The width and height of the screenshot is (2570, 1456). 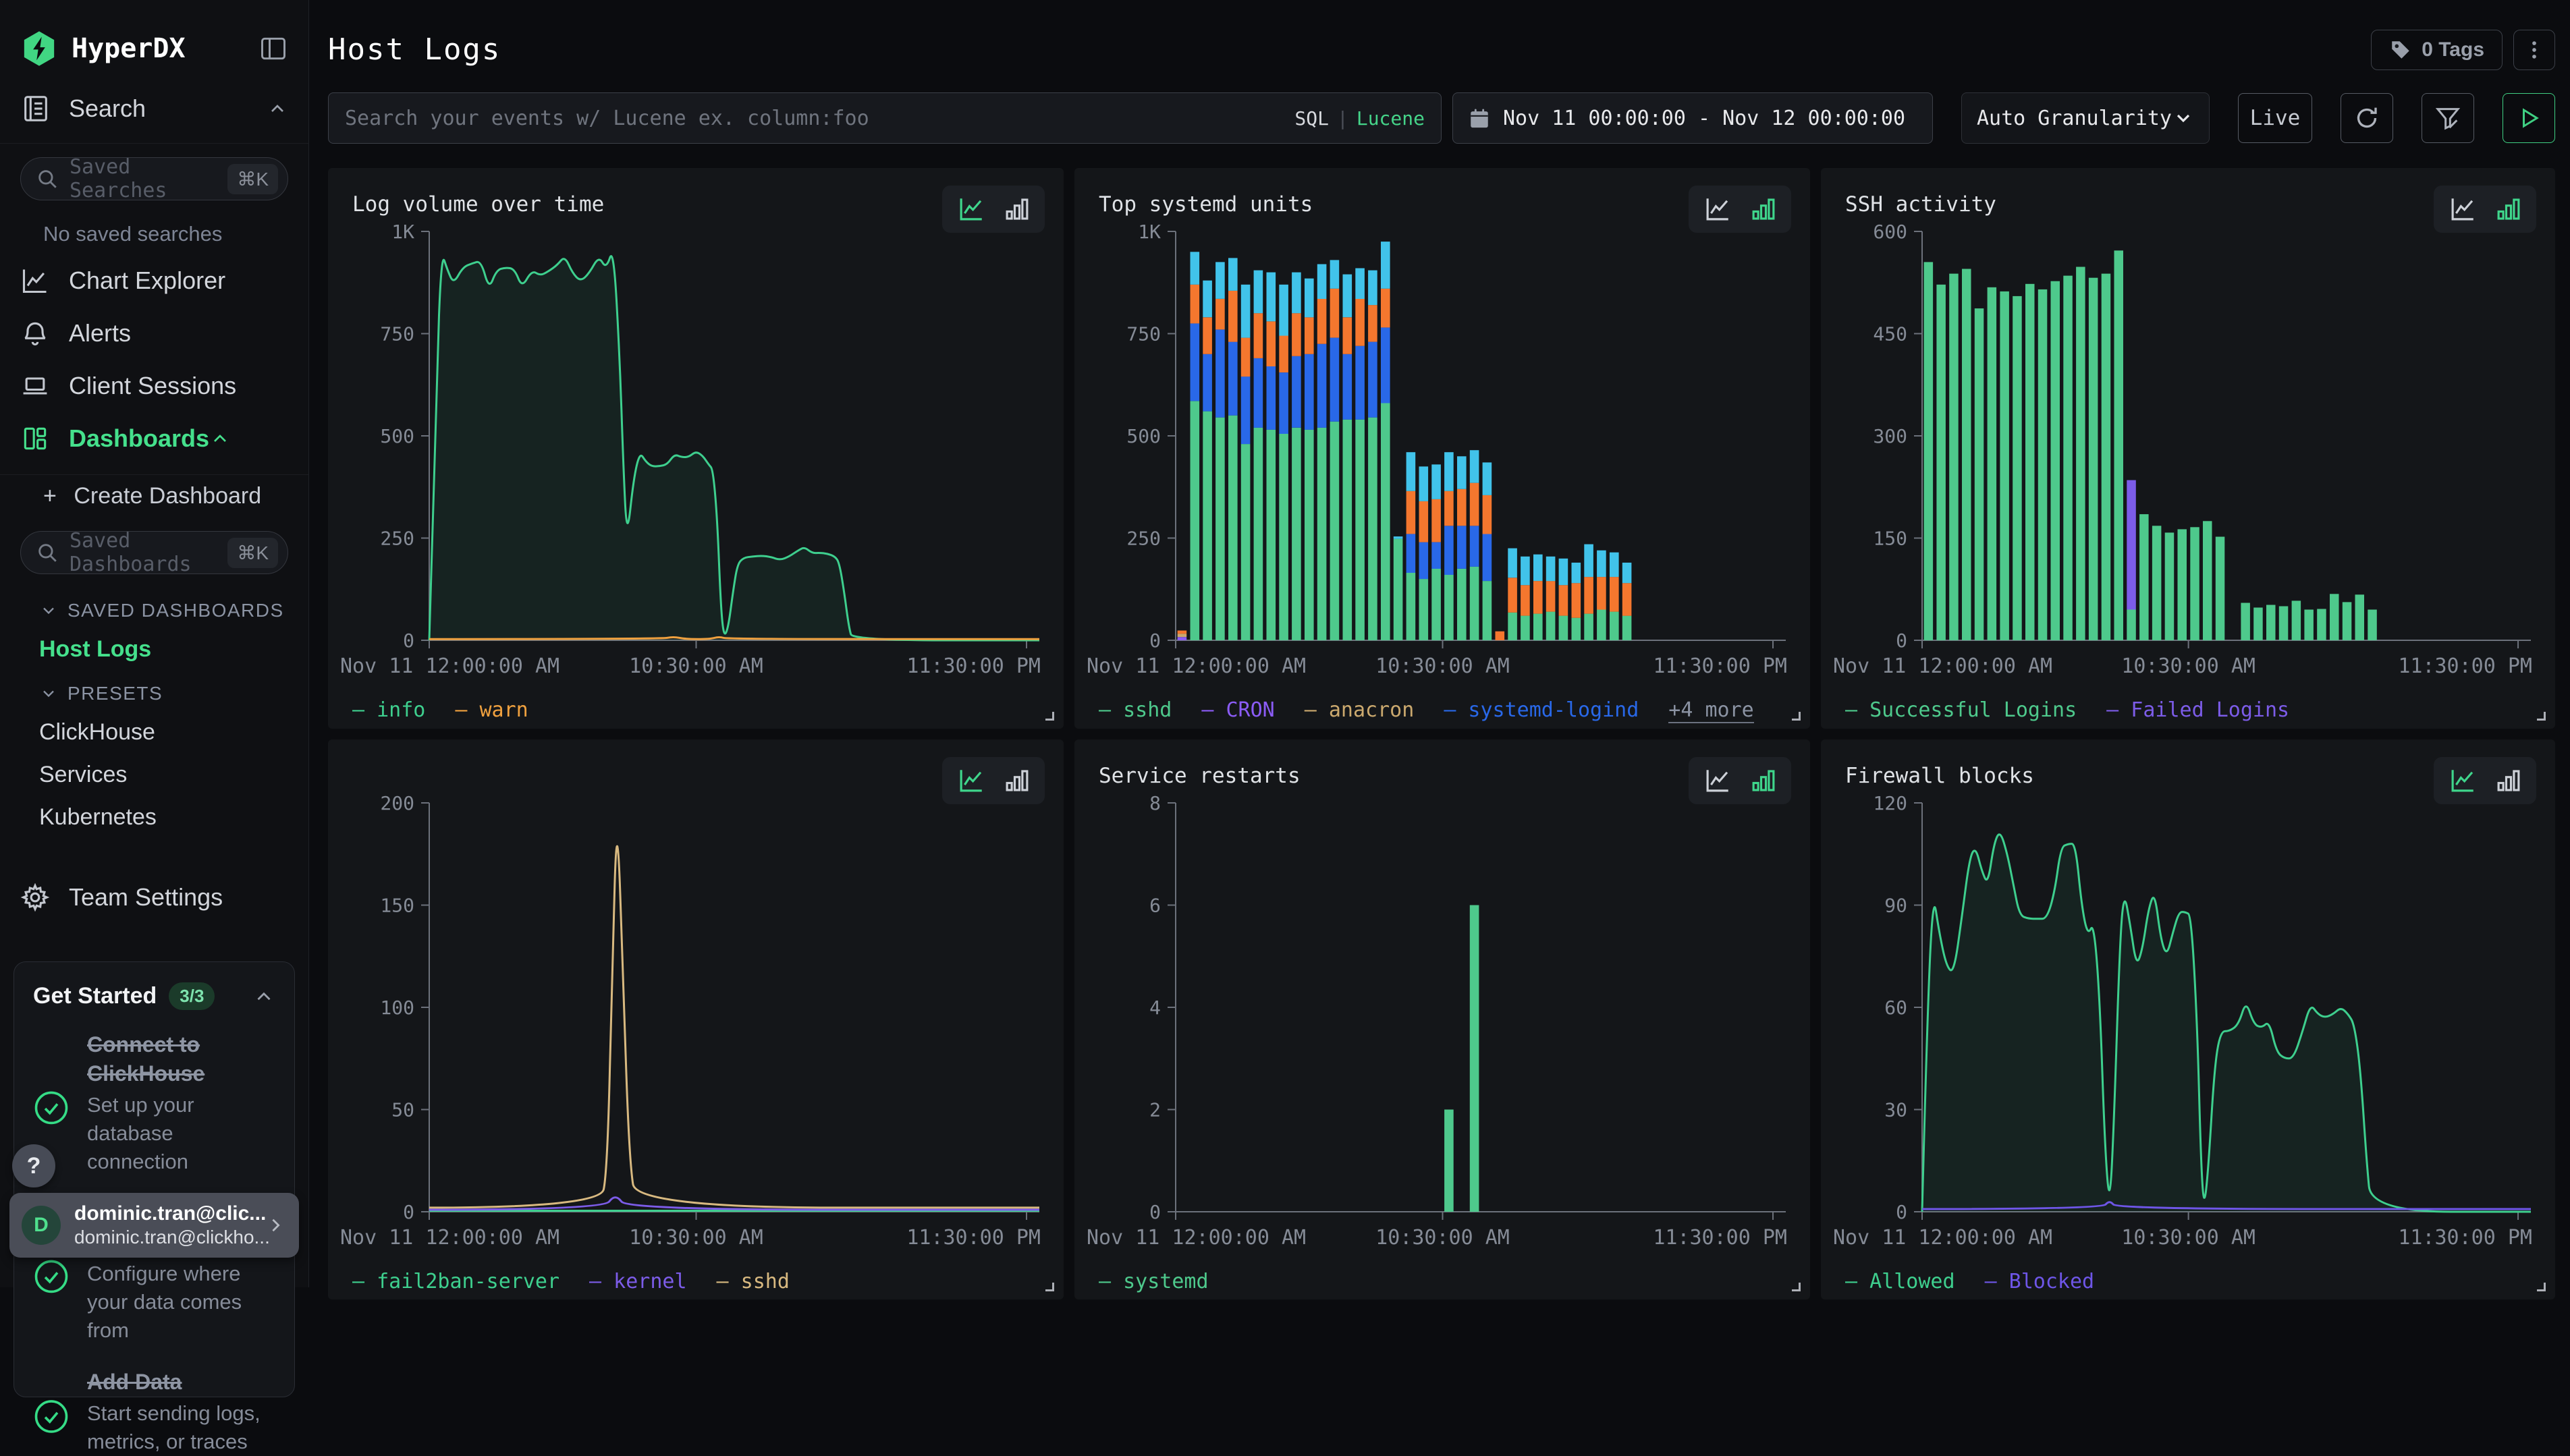 What do you see at coordinates (33, 1165) in the screenshot?
I see `help-button: ?` at bounding box center [33, 1165].